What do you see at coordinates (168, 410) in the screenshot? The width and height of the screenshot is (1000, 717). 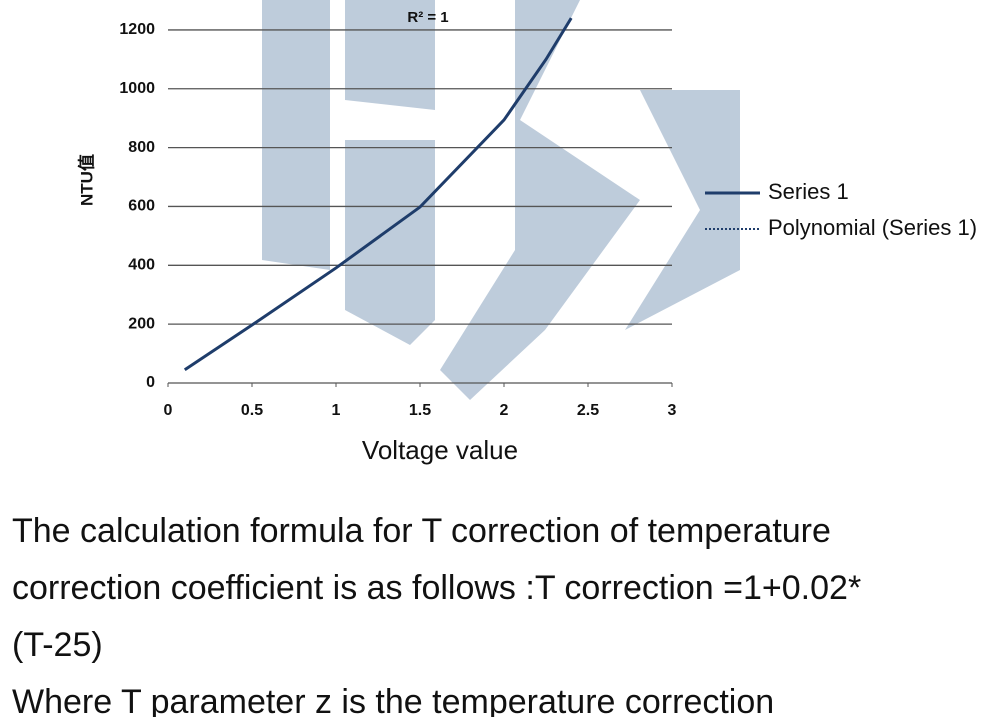 I see `x-tick-label: 0` at bounding box center [168, 410].